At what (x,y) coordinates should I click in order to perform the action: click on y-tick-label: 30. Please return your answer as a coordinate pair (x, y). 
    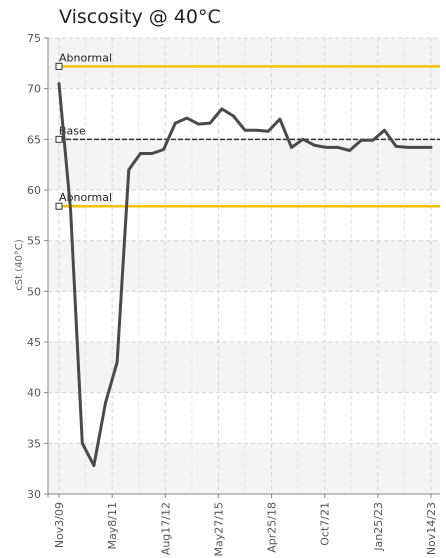
    Looking at the image, I should click on (34, 494).